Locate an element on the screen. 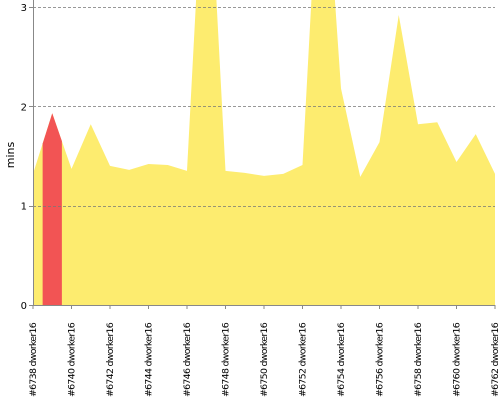  y-axis-title: mins is located at coordinates (10, 154).